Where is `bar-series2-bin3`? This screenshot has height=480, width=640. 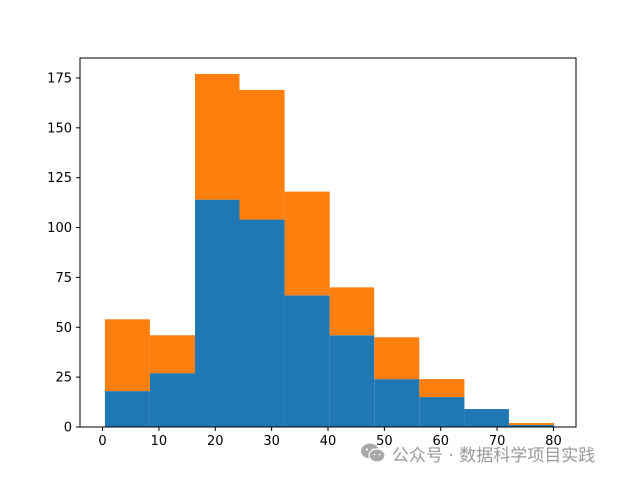
bar-series2-bin3 is located at coordinates (217, 136).